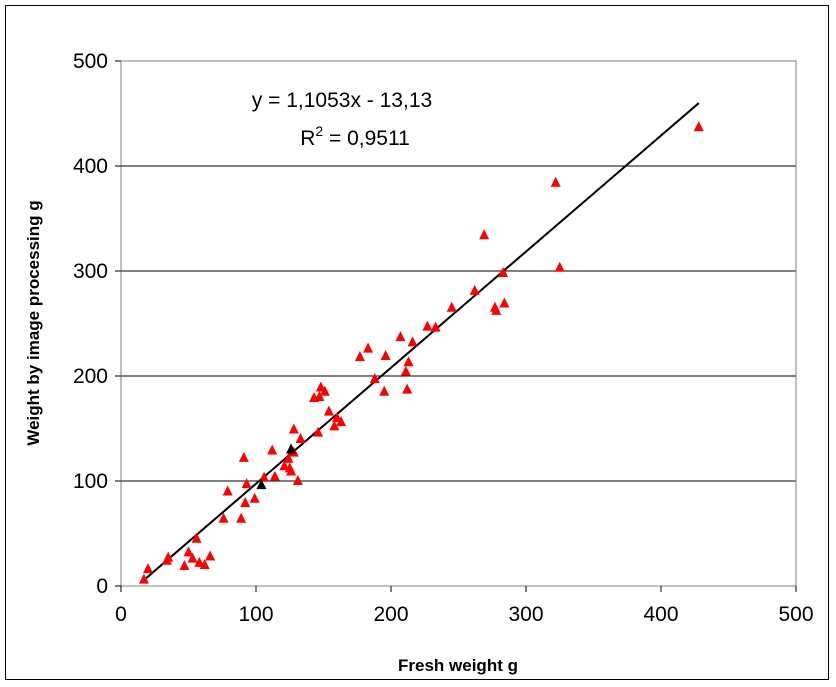  Describe the element at coordinates (90, 376) in the screenshot. I see `y-tick-label: 200` at that location.